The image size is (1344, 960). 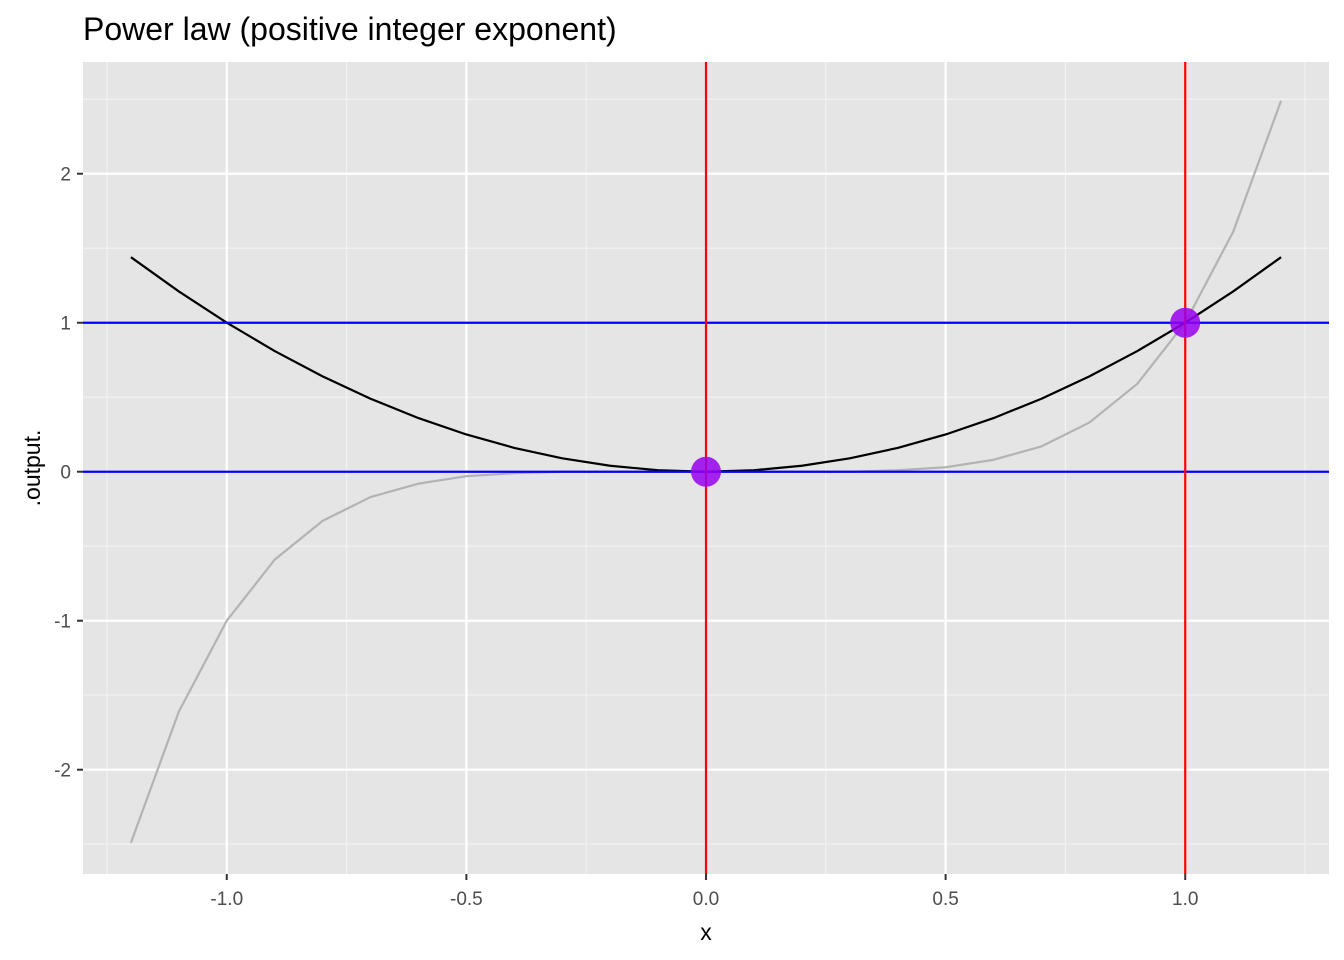 What do you see at coordinates (65, 175) in the screenshot?
I see `y-tick-label: 2` at bounding box center [65, 175].